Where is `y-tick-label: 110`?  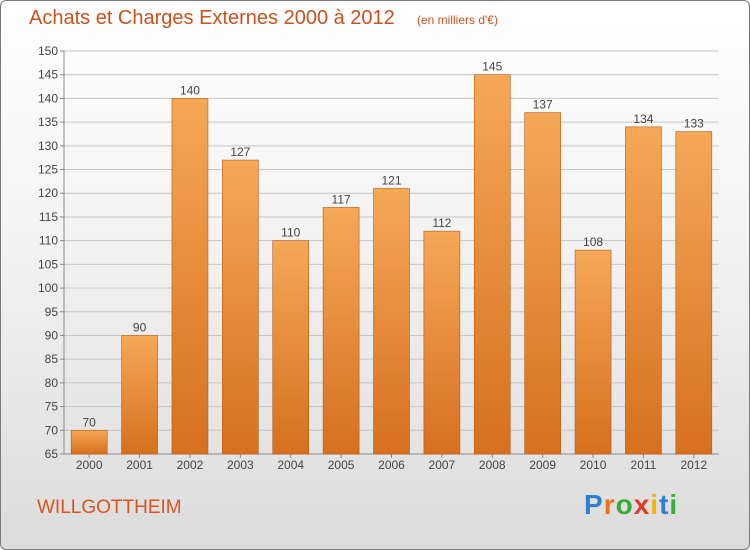 y-tick-label: 110 is located at coordinates (48, 241).